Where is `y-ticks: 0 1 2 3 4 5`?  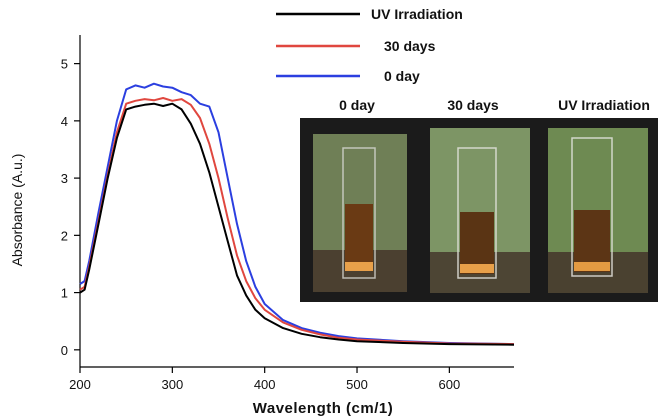 y-ticks: 0 1 2 3 4 5 is located at coordinates (70, 207).